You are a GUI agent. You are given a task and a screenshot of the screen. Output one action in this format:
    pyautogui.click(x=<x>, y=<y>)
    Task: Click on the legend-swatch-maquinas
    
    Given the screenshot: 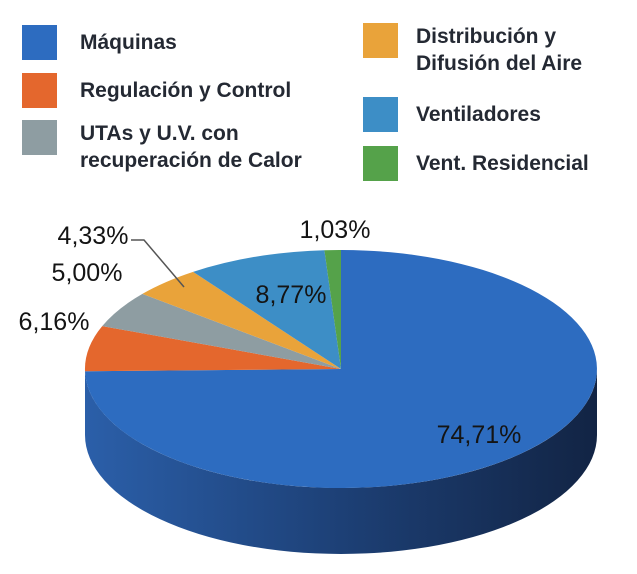 What is the action you would take?
    pyautogui.click(x=39, y=42)
    